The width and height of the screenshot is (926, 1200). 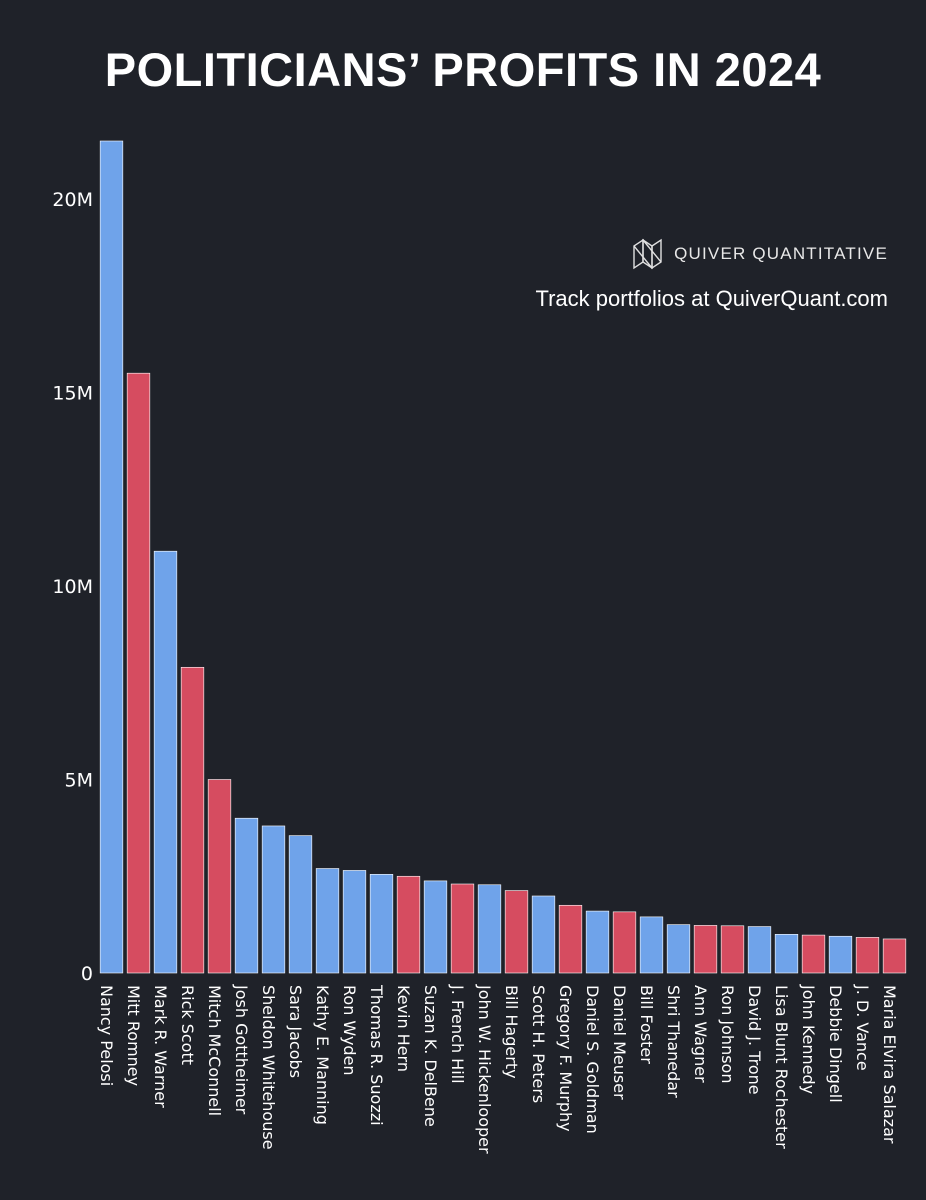 What do you see at coordinates (268, 1067) in the screenshot?
I see `x-tick-label: Sheldon Whitehouse` at bounding box center [268, 1067].